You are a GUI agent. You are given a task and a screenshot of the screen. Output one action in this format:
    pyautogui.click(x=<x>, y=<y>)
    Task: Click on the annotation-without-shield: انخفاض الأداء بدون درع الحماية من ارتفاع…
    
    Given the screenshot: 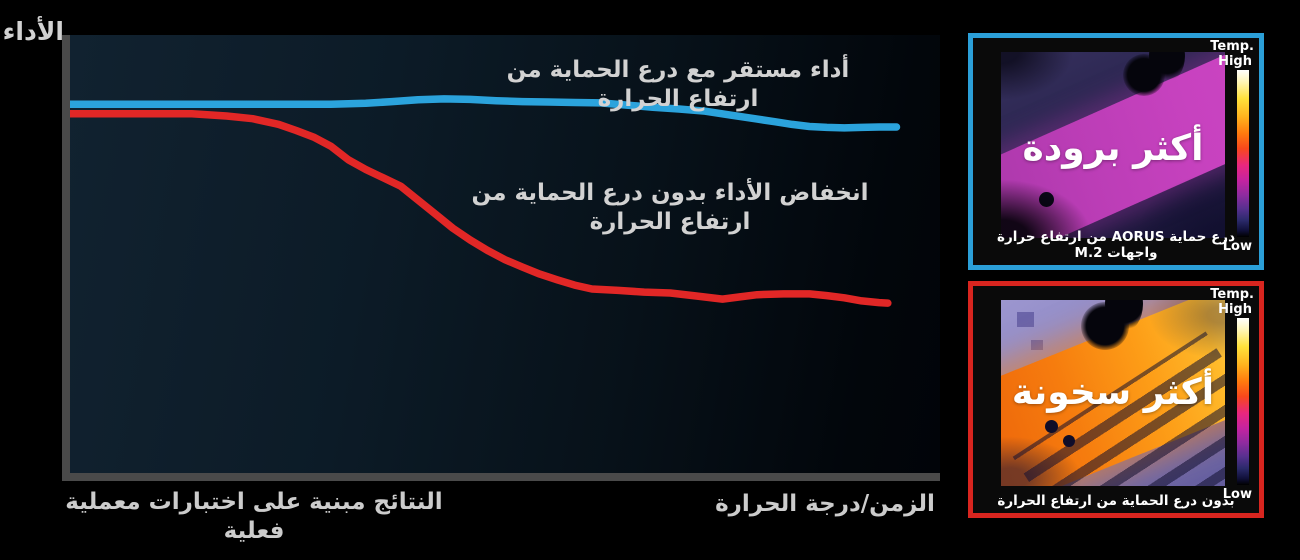 What is the action you would take?
    pyautogui.click(x=670, y=207)
    